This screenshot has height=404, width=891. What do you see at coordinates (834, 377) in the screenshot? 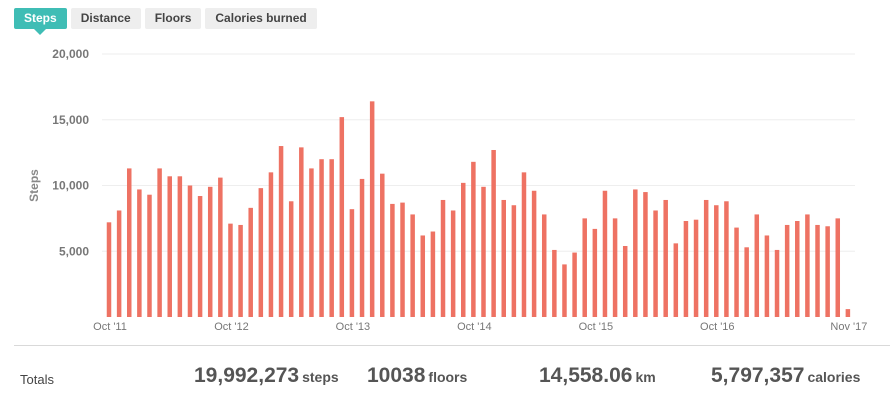
I see `total-calories-unit: calories` at bounding box center [834, 377].